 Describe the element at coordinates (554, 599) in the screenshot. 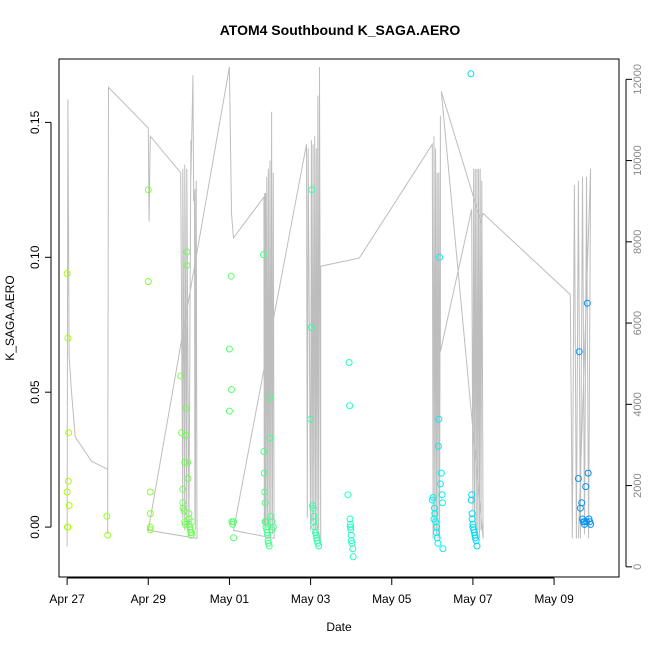

I see `x-tick-label: May 09` at that location.